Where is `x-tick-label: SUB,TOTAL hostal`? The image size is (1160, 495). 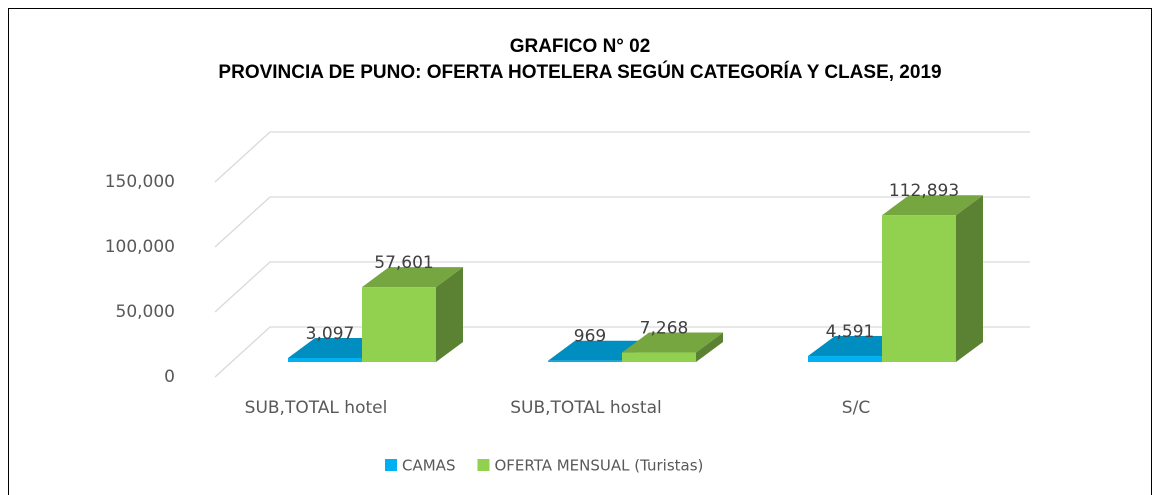 x-tick-label: SUB,TOTAL hostal is located at coordinates (585, 408).